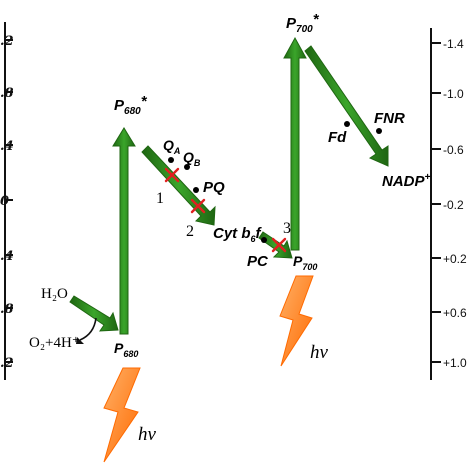 The image size is (474, 474). What do you see at coordinates (455, 259) in the screenshot?
I see `right-tick-5: +0.2` at bounding box center [455, 259].